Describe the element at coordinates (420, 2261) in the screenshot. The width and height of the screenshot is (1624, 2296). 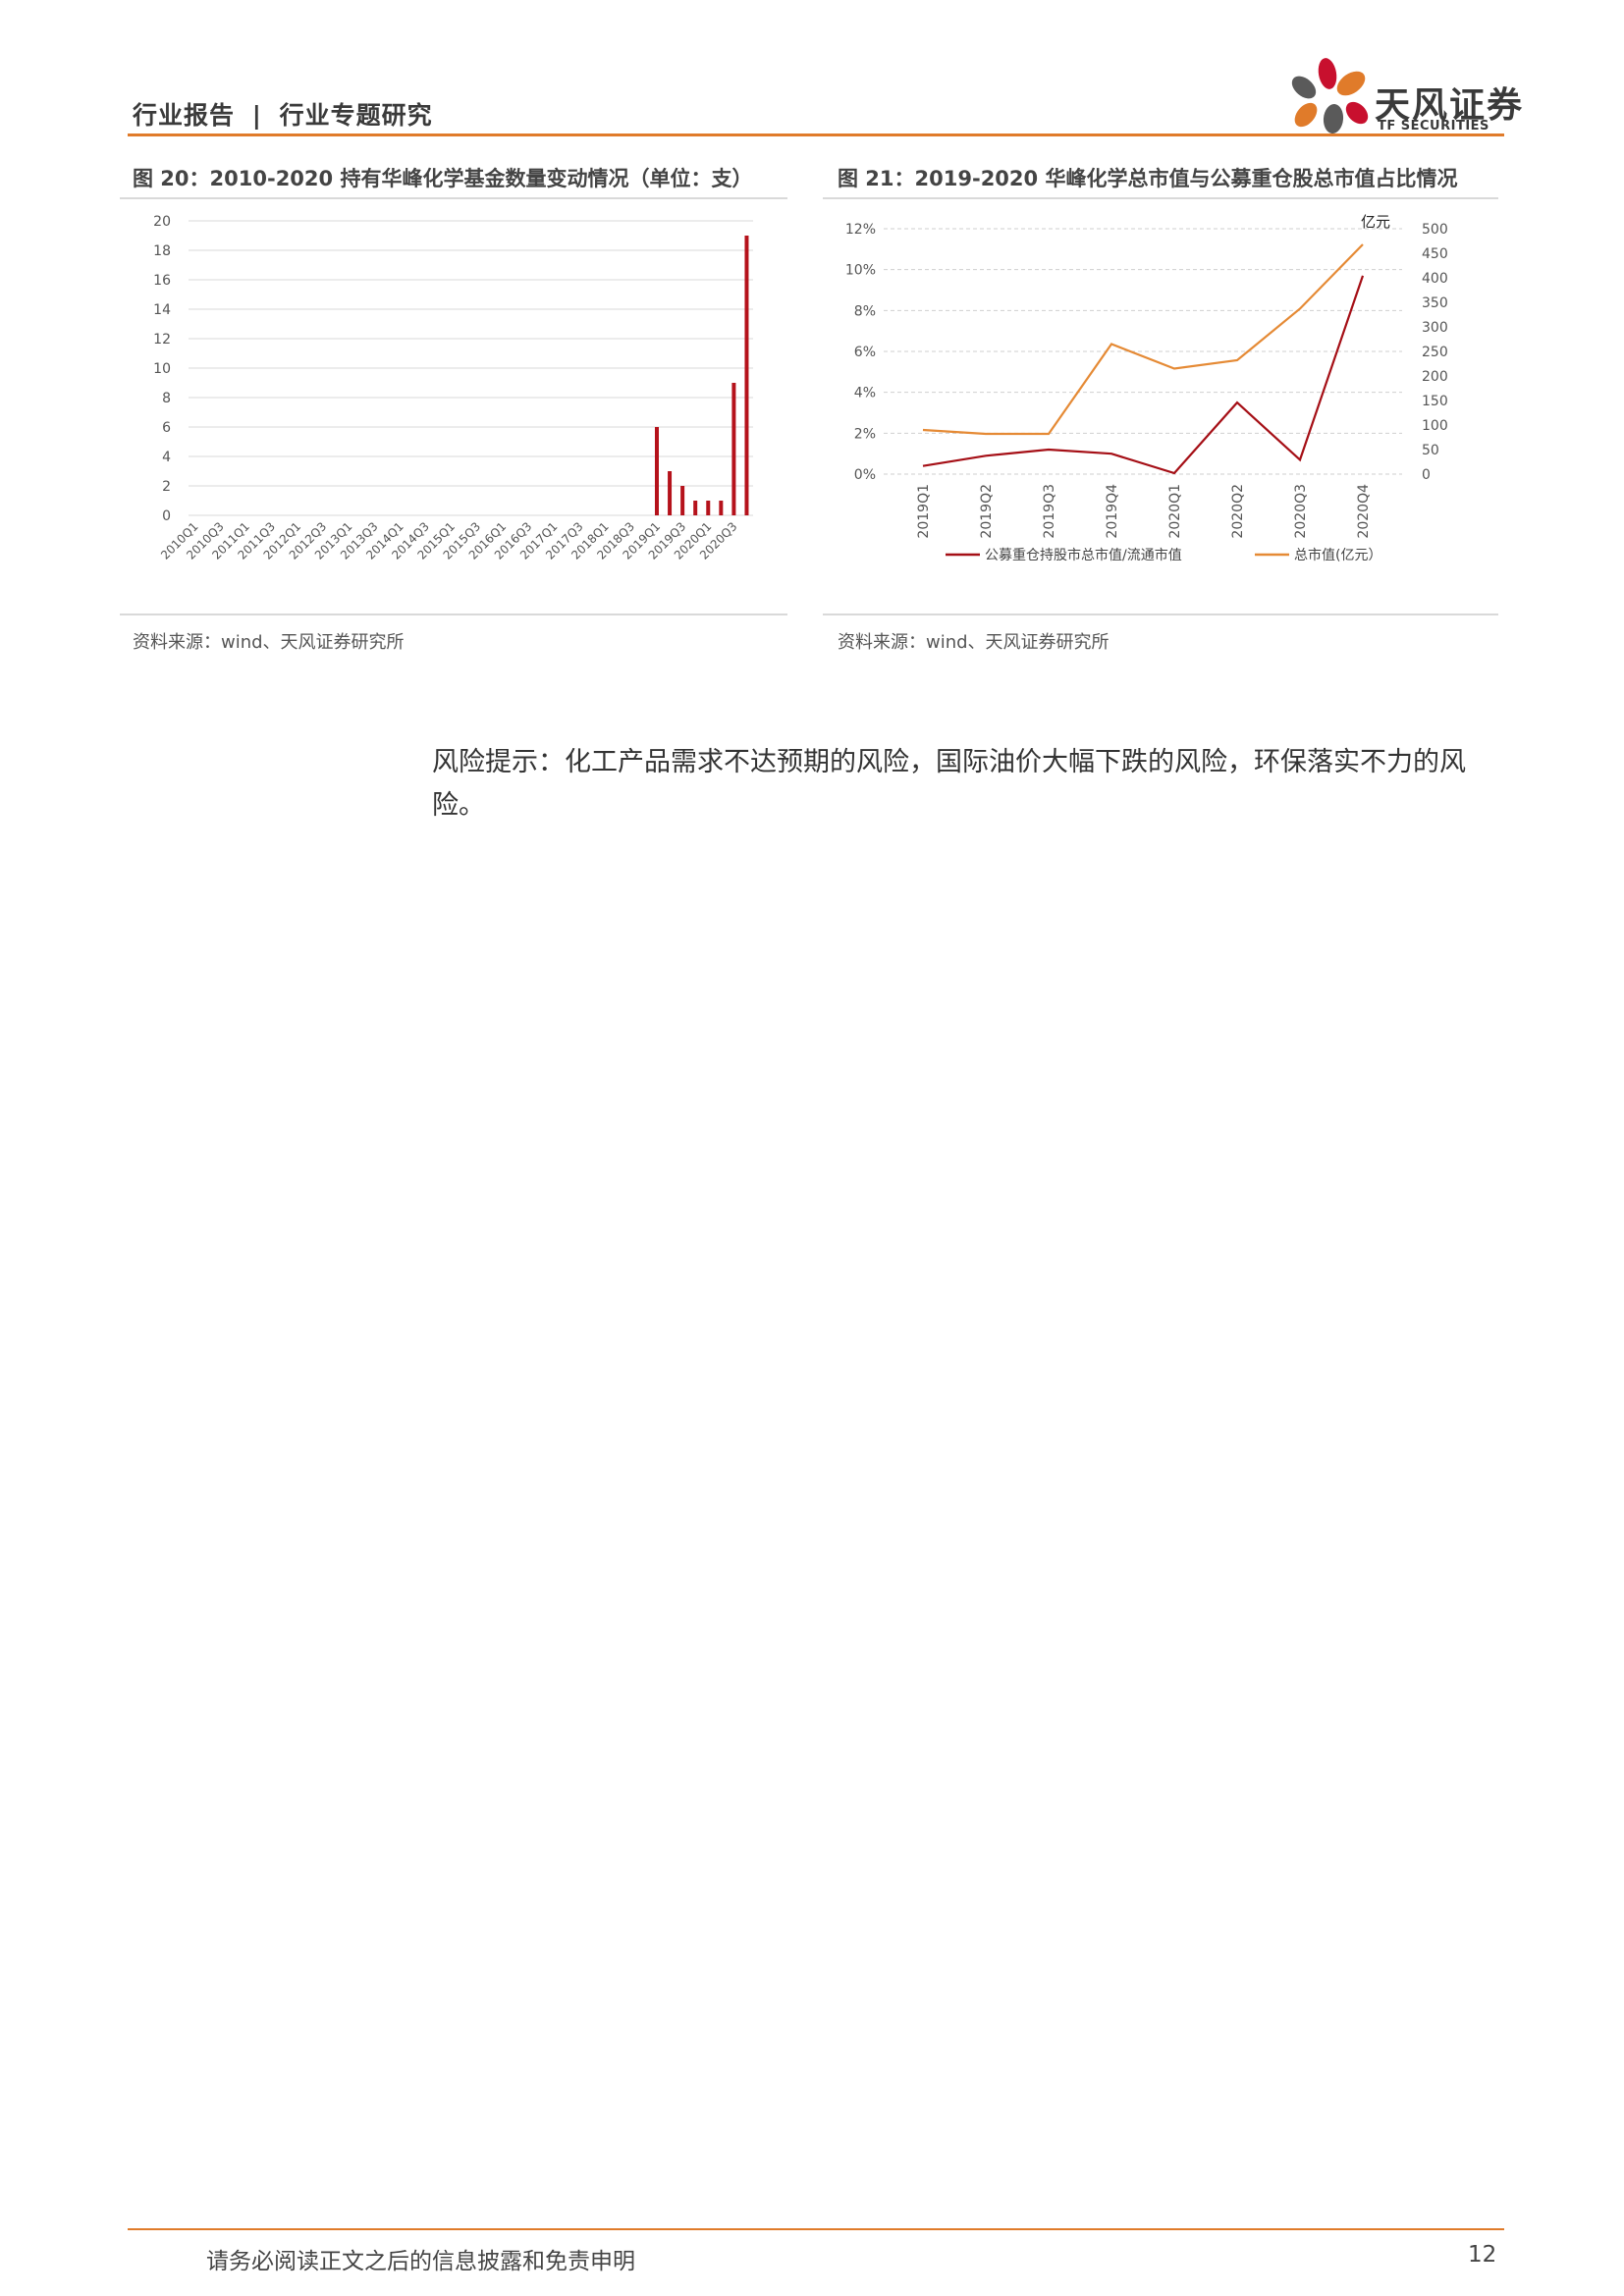
I see `footer-disclaimer: 请务必阅读正文之后的信息披露和免责申明` at that location.